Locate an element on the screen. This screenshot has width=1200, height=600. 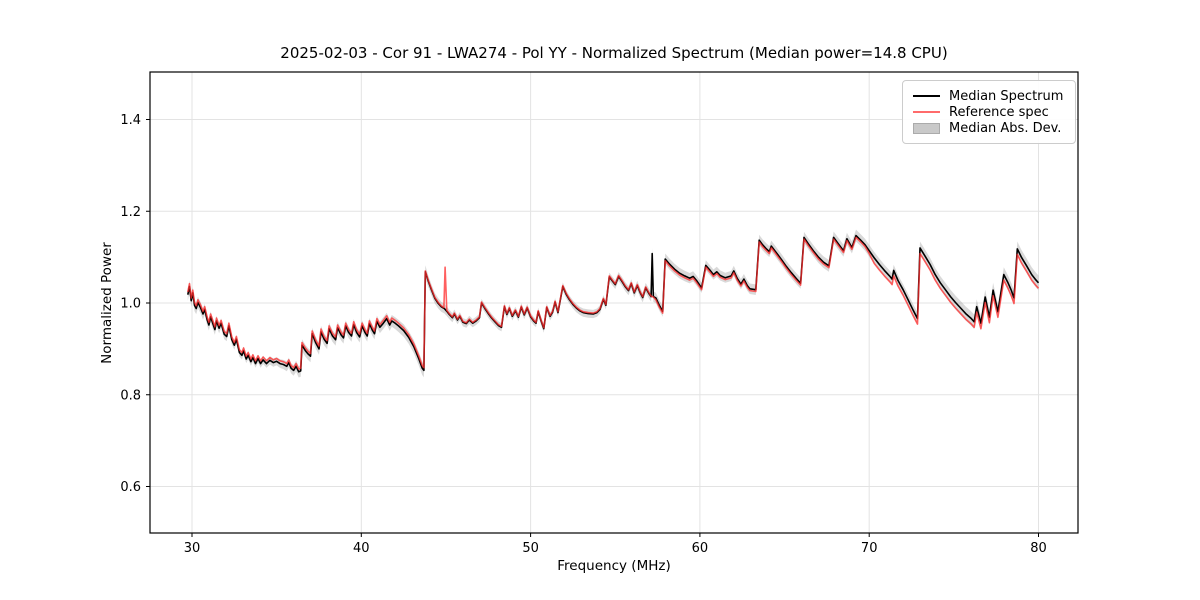
y-tick-label: 0.6 is located at coordinates (130, 487).